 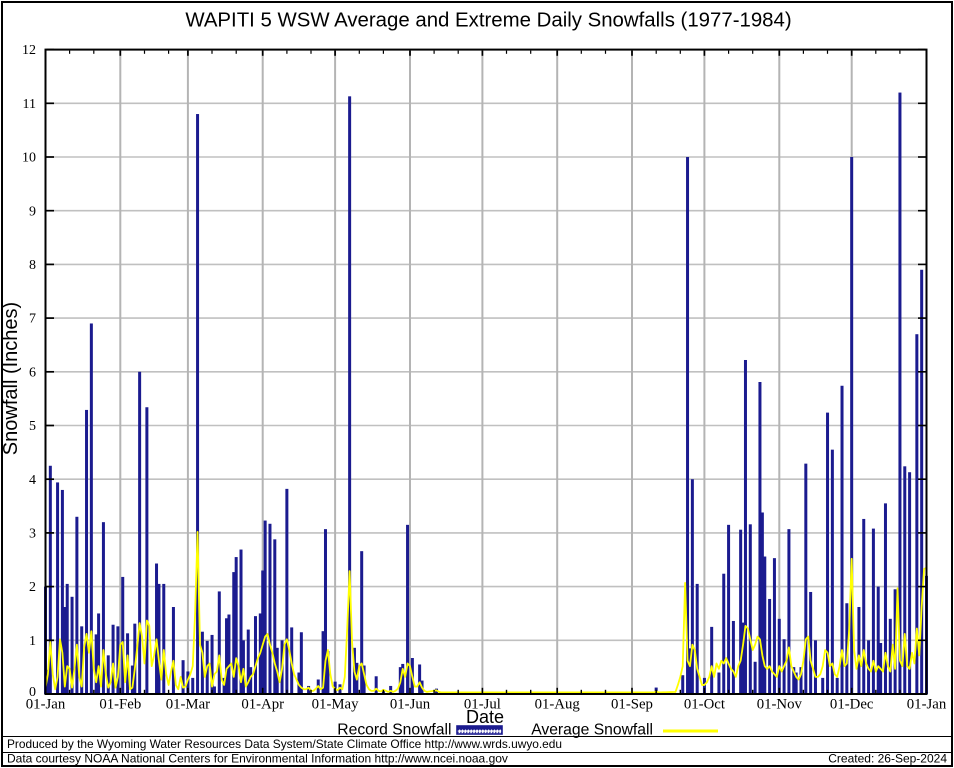 What do you see at coordinates (262, 705) in the screenshot?
I see `svg-text: 01-Apr` at bounding box center [262, 705].